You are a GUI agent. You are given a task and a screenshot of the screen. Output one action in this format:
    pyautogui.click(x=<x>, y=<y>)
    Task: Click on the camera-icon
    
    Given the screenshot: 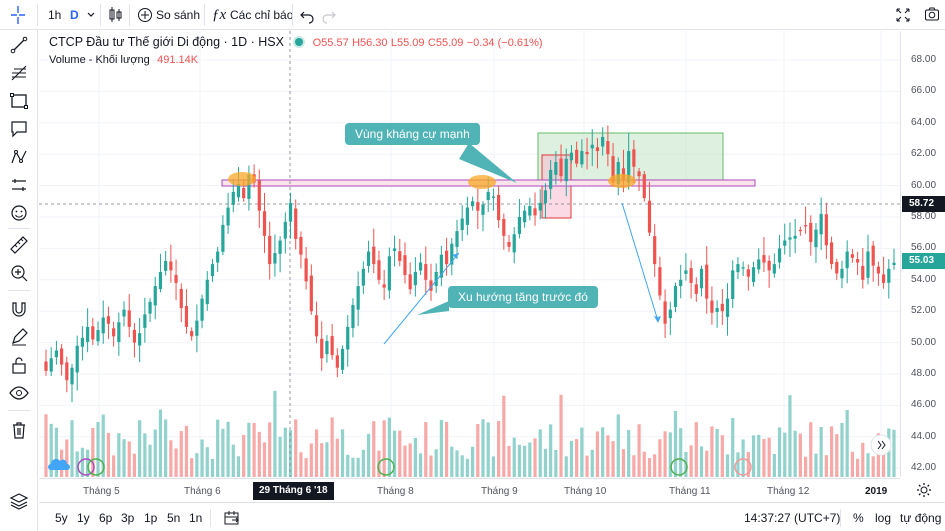 What is the action you would take?
    pyautogui.click(x=932, y=15)
    